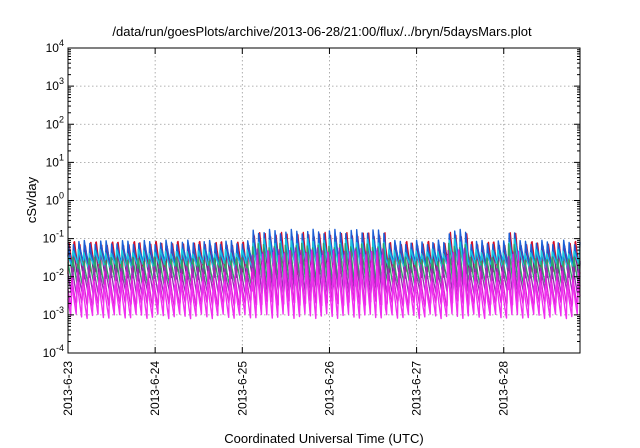 This screenshot has height=448, width=640. Describe the element at coordinates (31, 199) in the screenshot. I see `y-axis-label: cSv/day` at that location.